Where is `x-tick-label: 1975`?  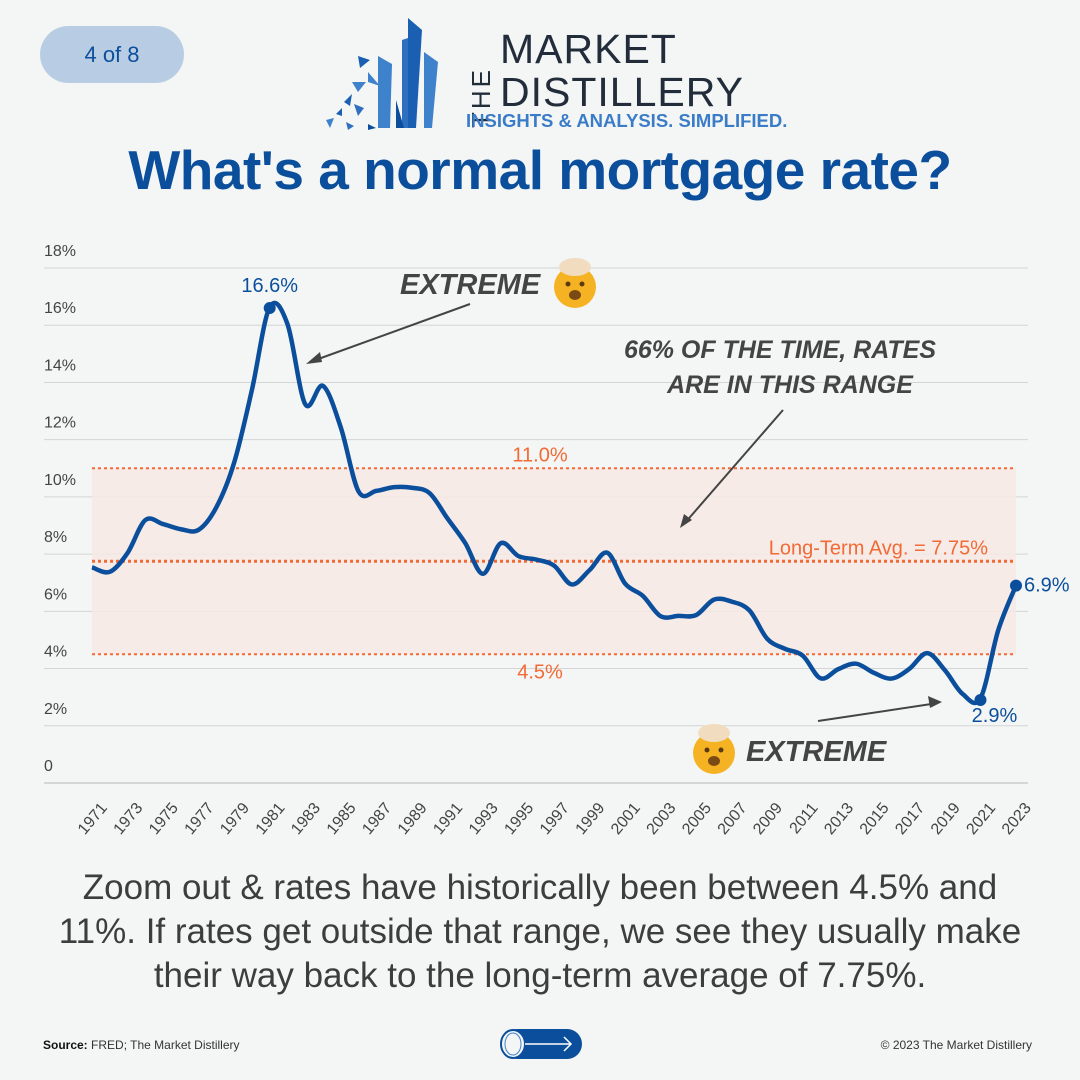
x-tick-label: 1975 is located at coordinates (164, 819).